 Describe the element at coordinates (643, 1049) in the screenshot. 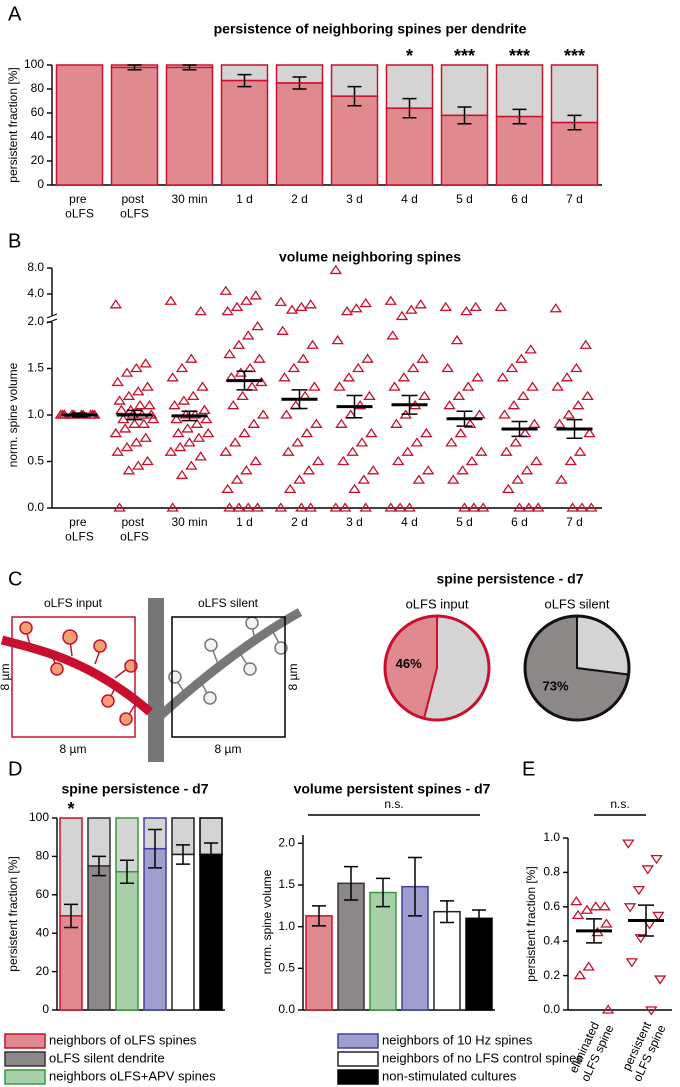

I see `x-tick-label: persistent oLFS spine` at that location.